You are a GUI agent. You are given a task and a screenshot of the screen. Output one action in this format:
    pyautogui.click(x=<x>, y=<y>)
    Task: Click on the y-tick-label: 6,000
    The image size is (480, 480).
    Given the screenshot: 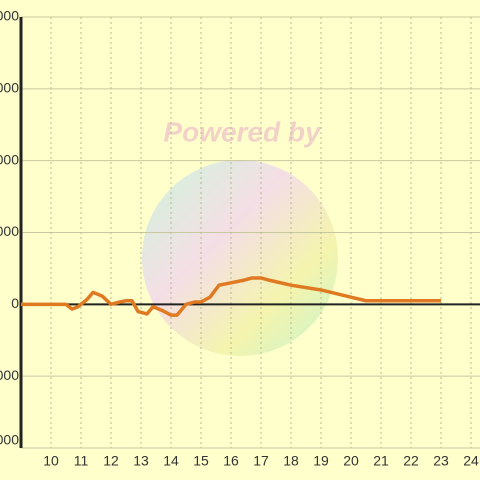 What is the action you would take?
    pyautogui.click(x=9, y=159)
    